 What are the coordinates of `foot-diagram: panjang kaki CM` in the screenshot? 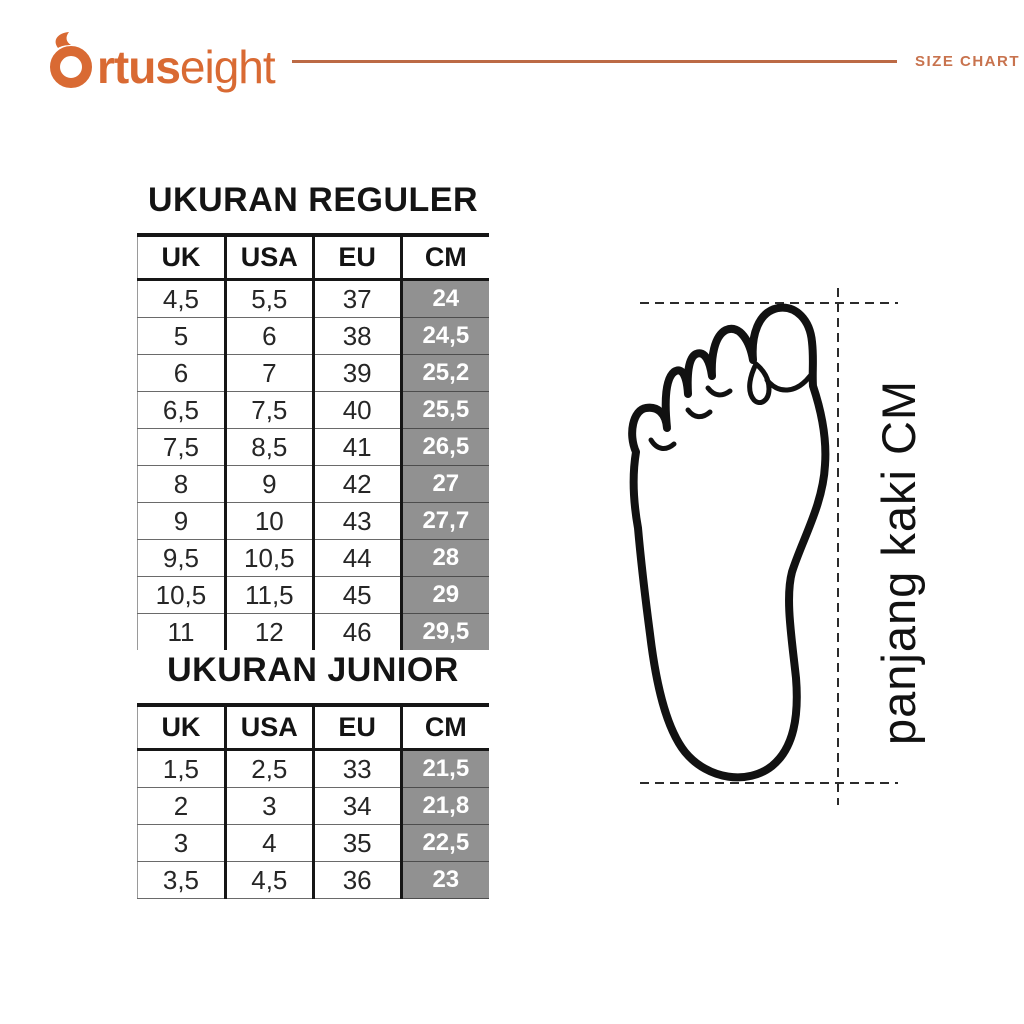 It's located at (776, 546).